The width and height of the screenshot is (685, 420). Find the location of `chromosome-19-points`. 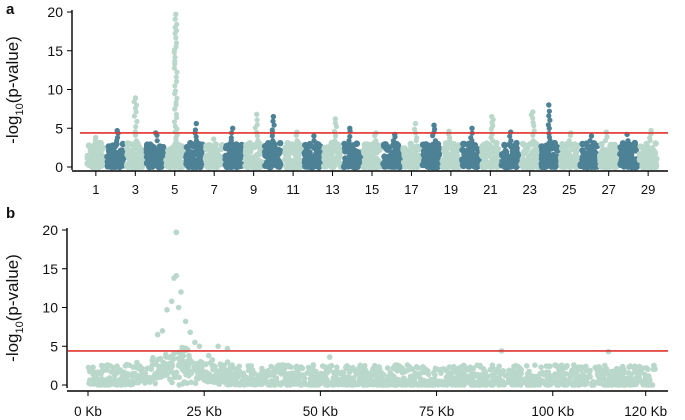

chromosome-19-points is located at coordinates (451, 149).